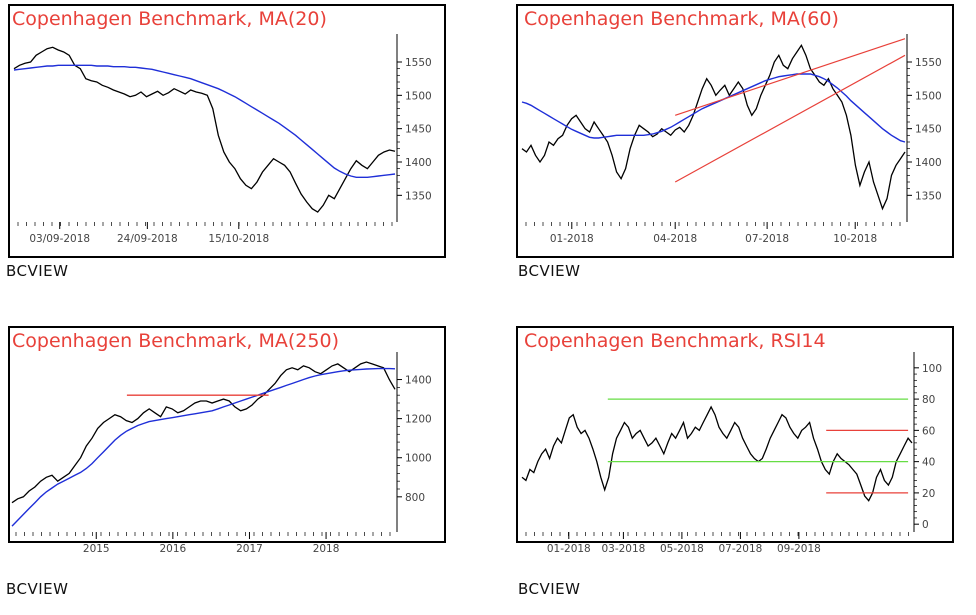 This screenshot has width=976, height=615. I want to click on x-tick-label: 10-2018, so click(855, 239).